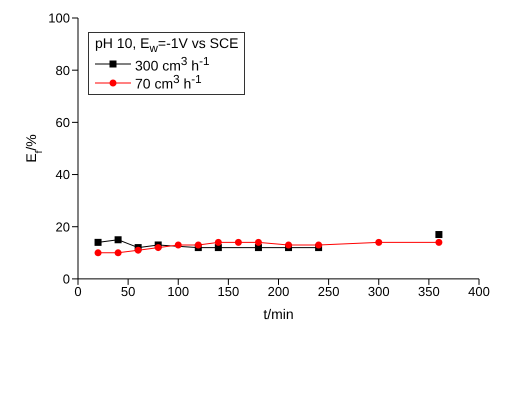  Describe the element at coordinates (78, 292) in the screenshot. I see `x-tick-label: 0` at that location.